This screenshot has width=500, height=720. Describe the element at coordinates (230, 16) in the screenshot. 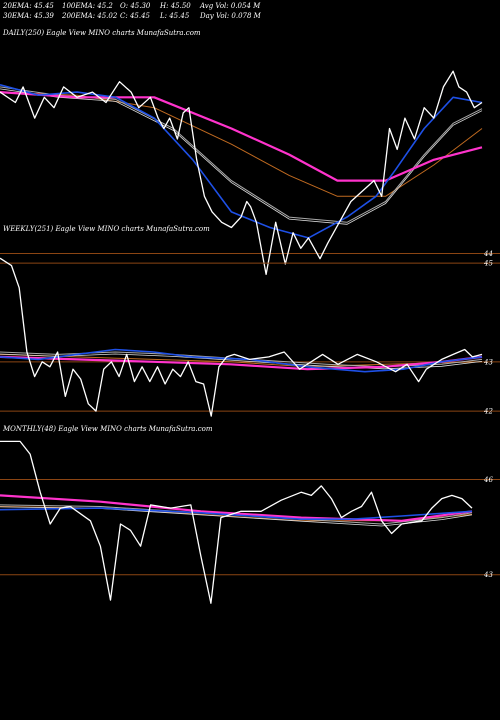

I see `hdr-day-vol: Day Vol: 0.078 M` at that location.